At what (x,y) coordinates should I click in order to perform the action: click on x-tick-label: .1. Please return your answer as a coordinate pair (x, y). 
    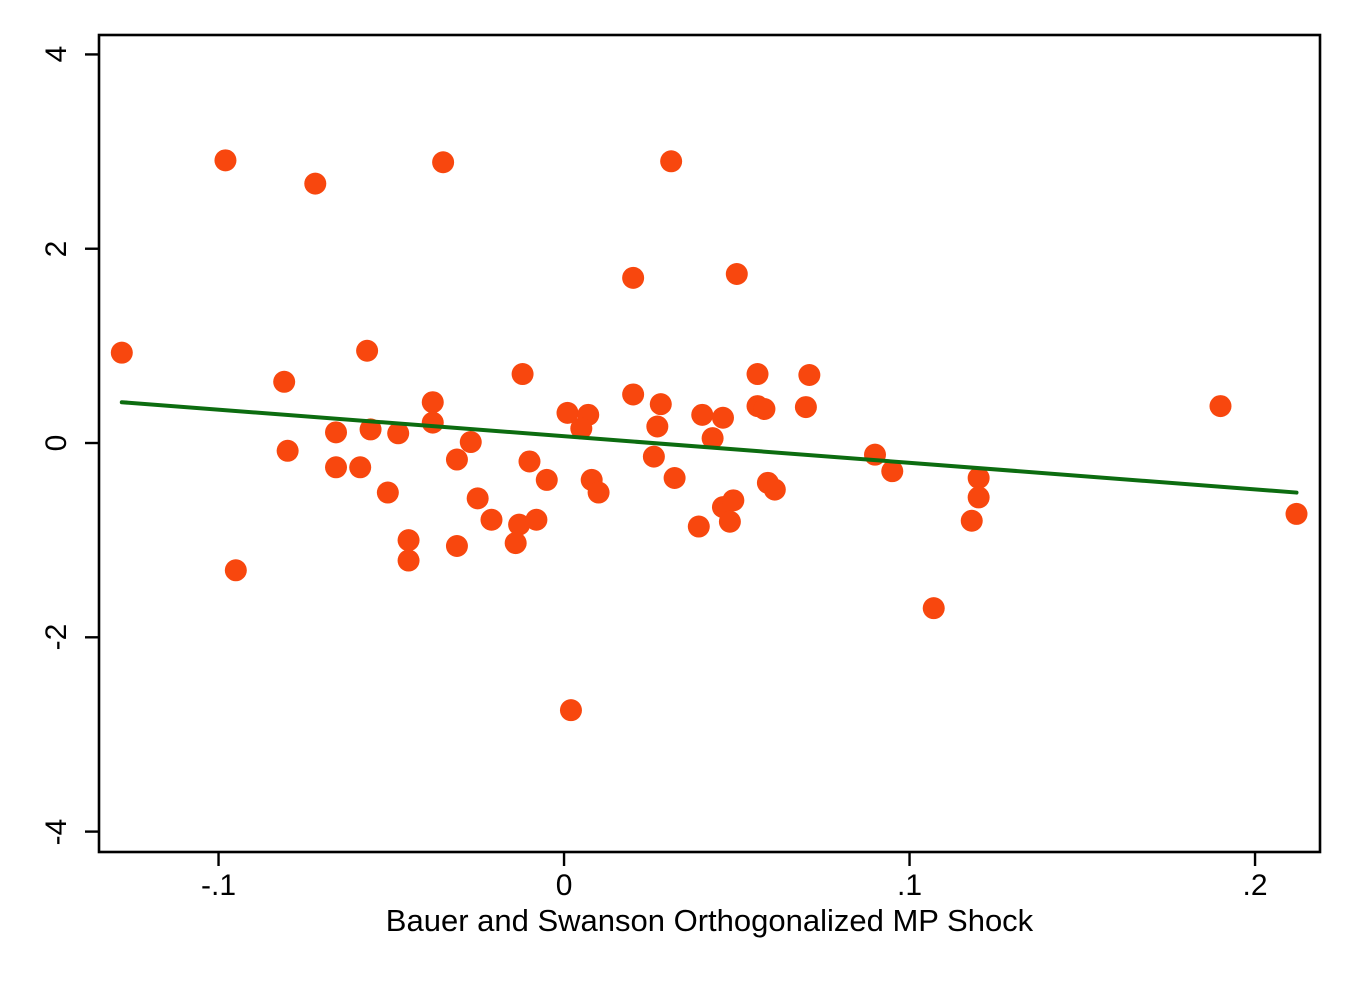
    Looking at the image, I should click on (910, 885).